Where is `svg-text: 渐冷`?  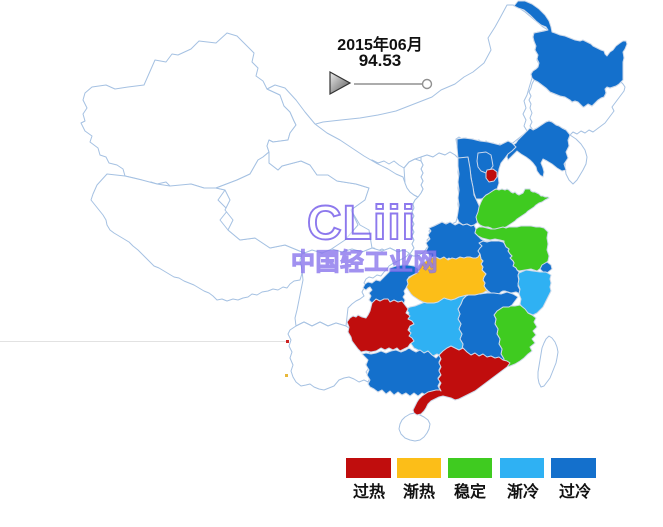 svg-text: 渐冷 is located at coordinates (523, 491).